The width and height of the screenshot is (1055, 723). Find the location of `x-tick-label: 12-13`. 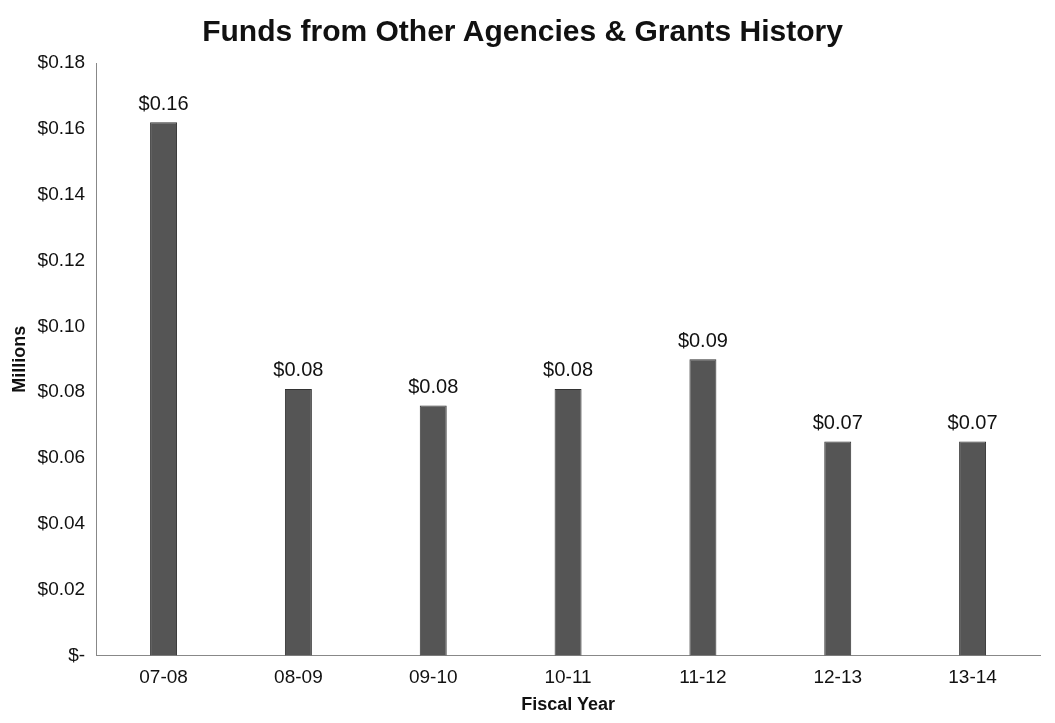

x-tick-label: 12-13 is located at coordinates (838, 677).